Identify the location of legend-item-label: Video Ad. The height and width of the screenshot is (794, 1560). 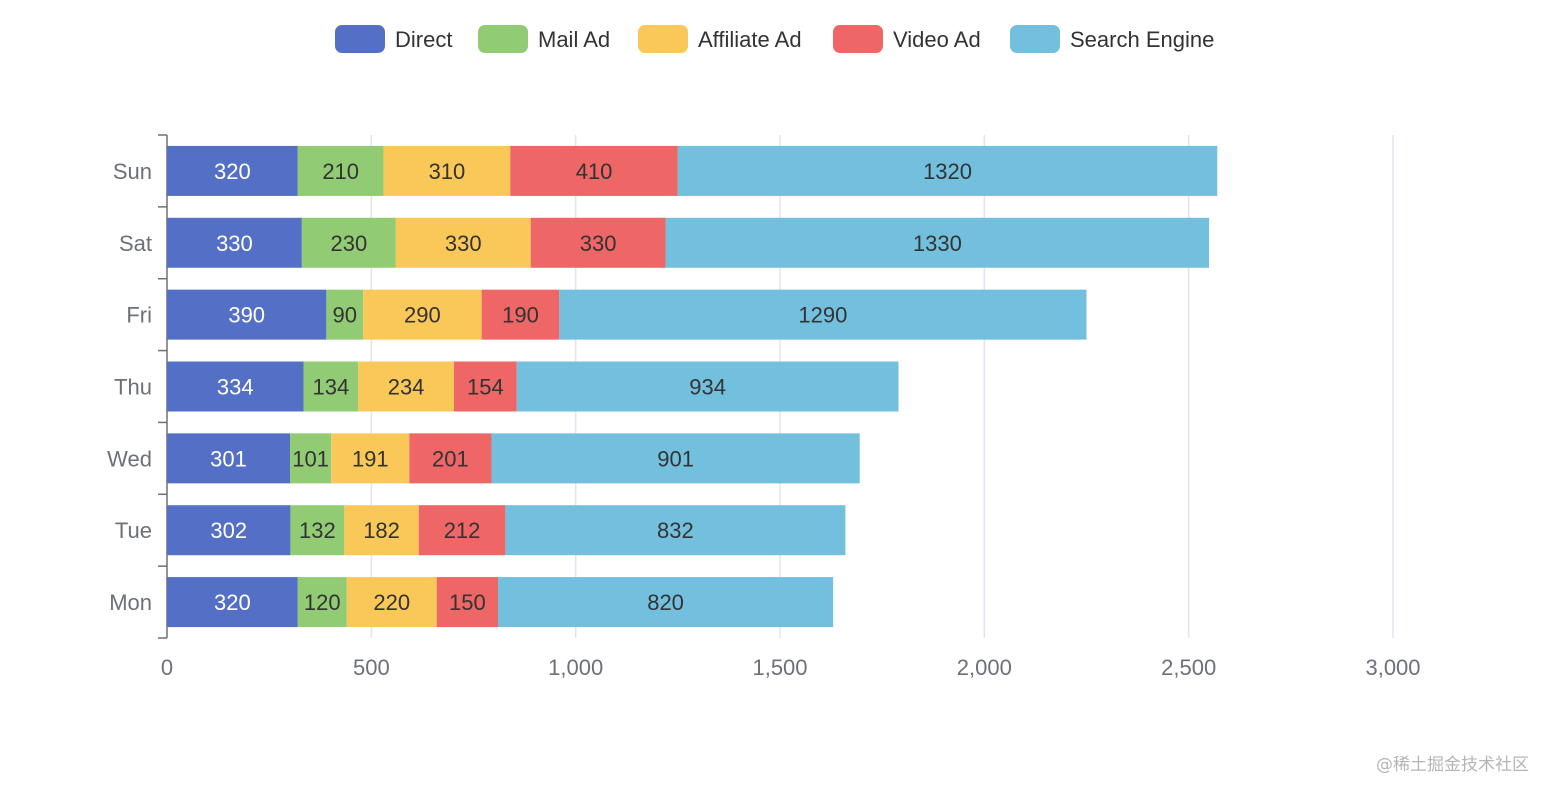
(937, 39).